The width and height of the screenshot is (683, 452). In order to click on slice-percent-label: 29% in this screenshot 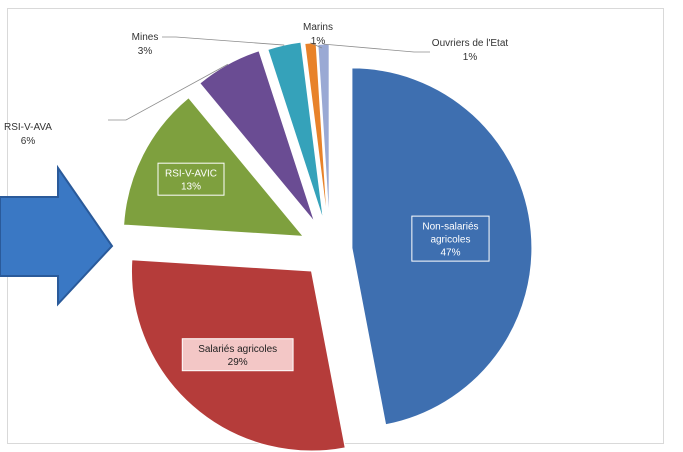, I will do `click(238, 362)`.